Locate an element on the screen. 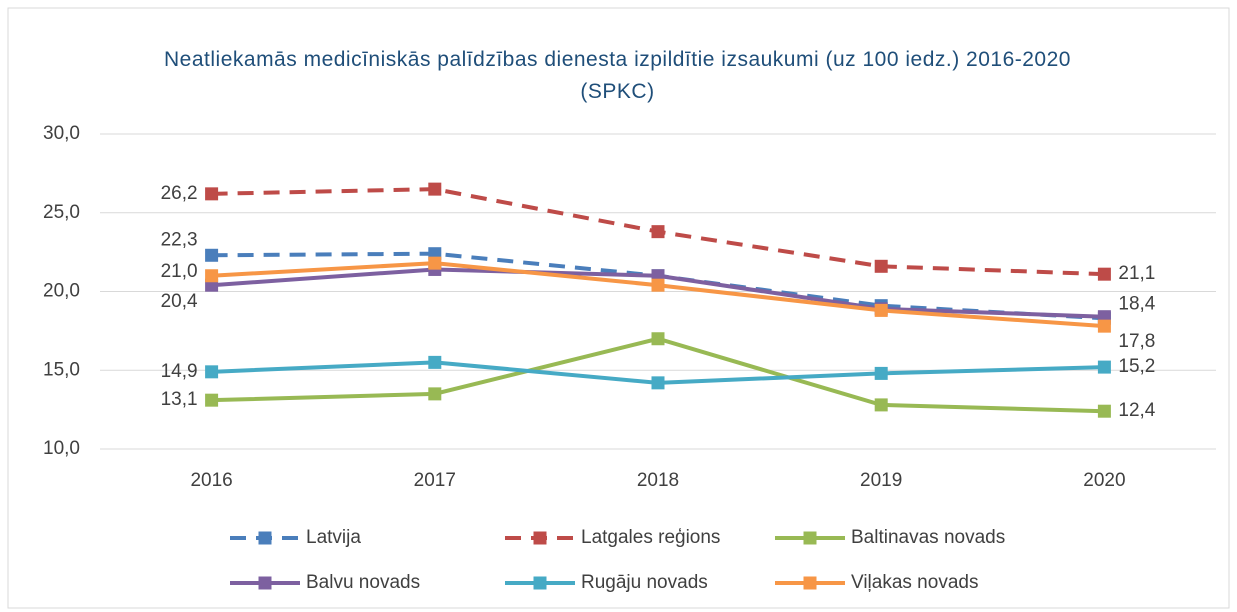 Image resolution: width=1237 pixels, height=612 pixels. x-tick-label: 2016 is located at coordinates (211, 480).